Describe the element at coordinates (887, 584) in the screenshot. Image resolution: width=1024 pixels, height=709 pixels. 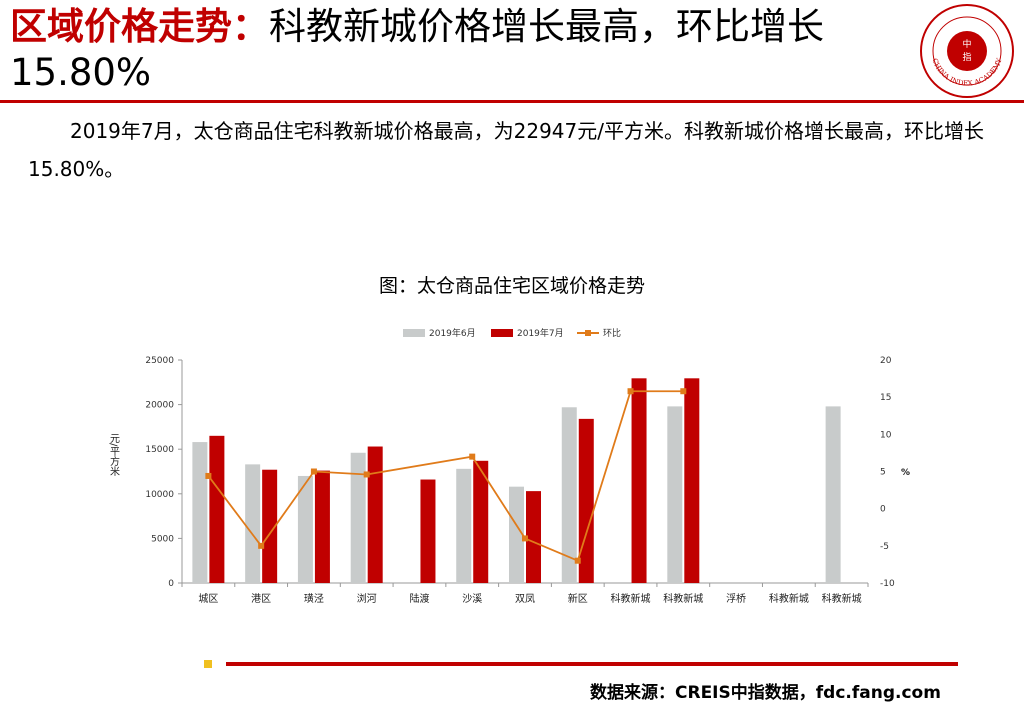
I see `right-tick-label: -10` at that location.